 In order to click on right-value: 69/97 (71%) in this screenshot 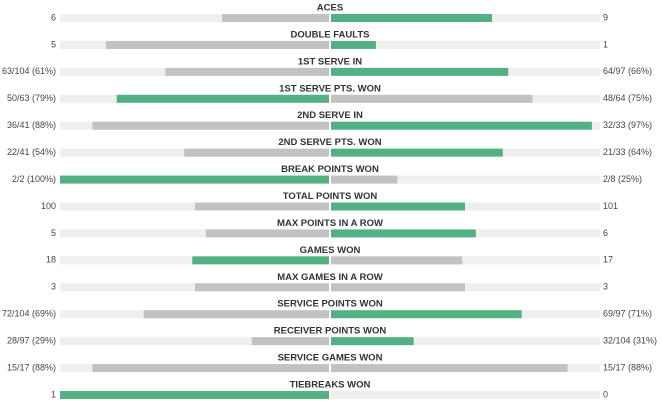, I will do `click(627, 314)`.